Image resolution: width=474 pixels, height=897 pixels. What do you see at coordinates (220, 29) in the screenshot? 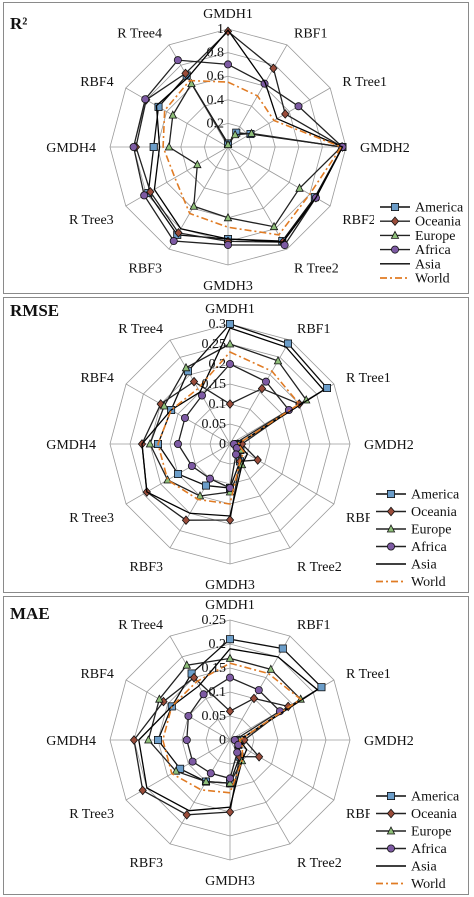
I see `tick-label: 1` at bounding box center [220, 29].